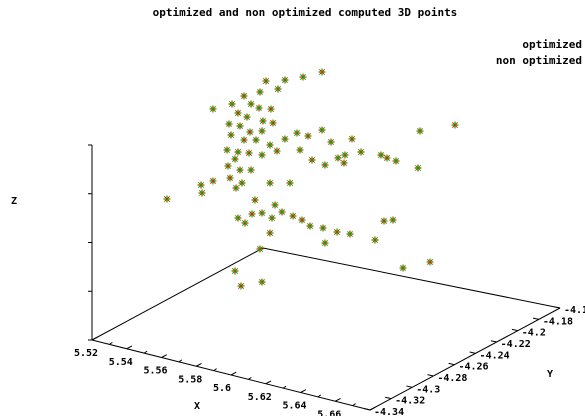  What do you see at coordinates (389, 411) in the screenshot?
I see `y-tick-label: -4.34` at bounding box center [389, 411].